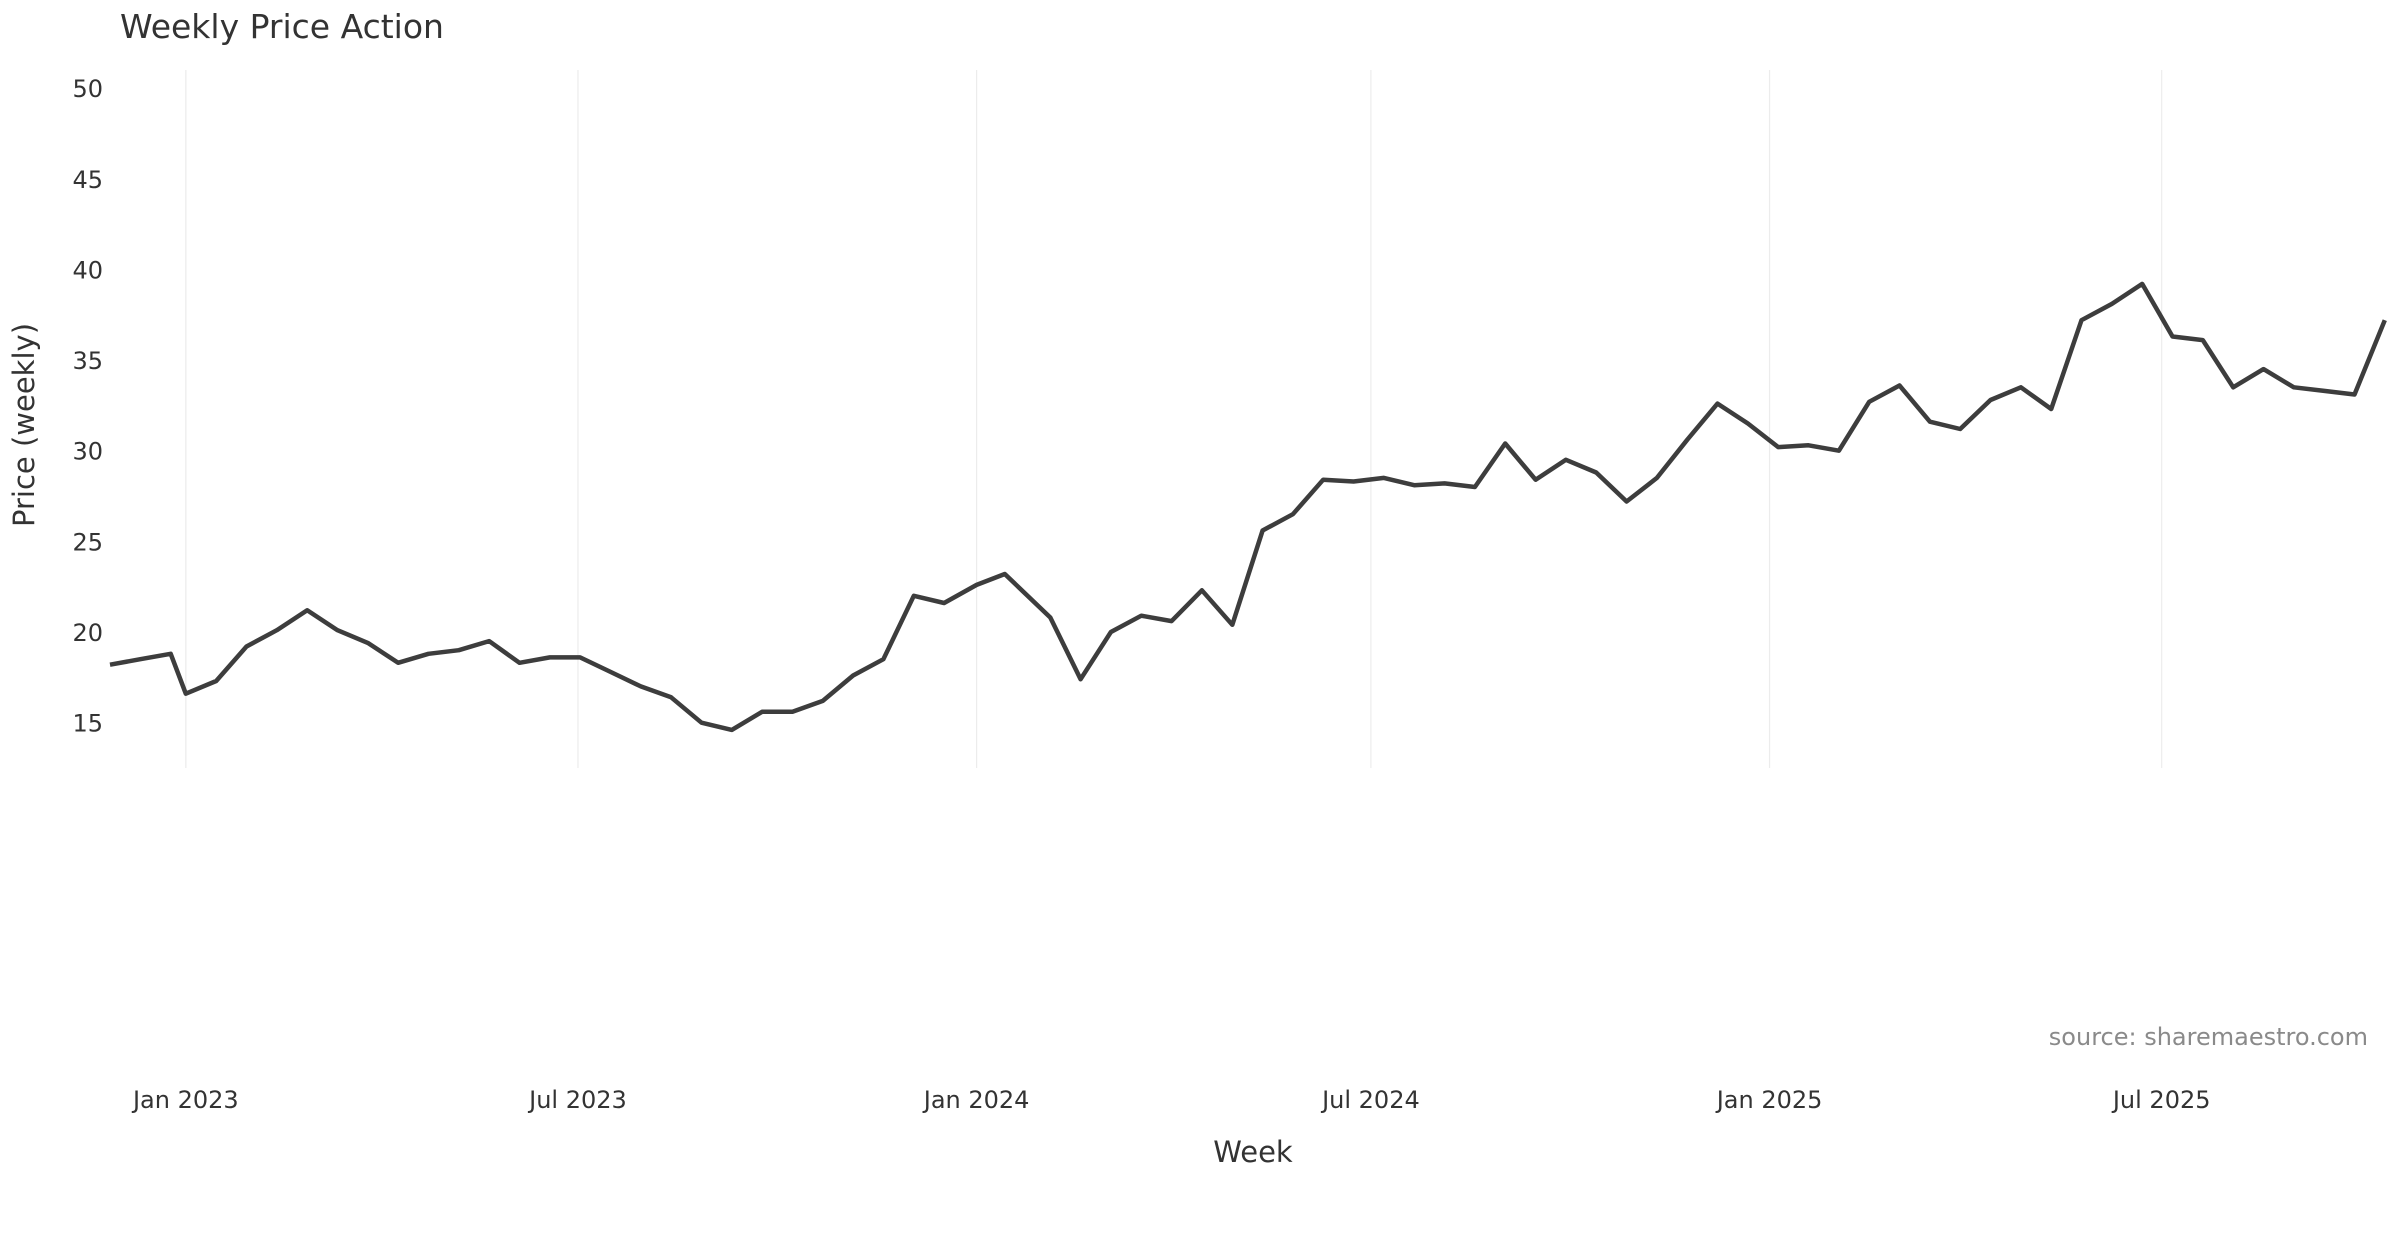 This screenshot has height=1260, width=2400. Describe the element at coordinates (87, 542) in the screenshot. I see `price-y-tick-label: 25` at that location.